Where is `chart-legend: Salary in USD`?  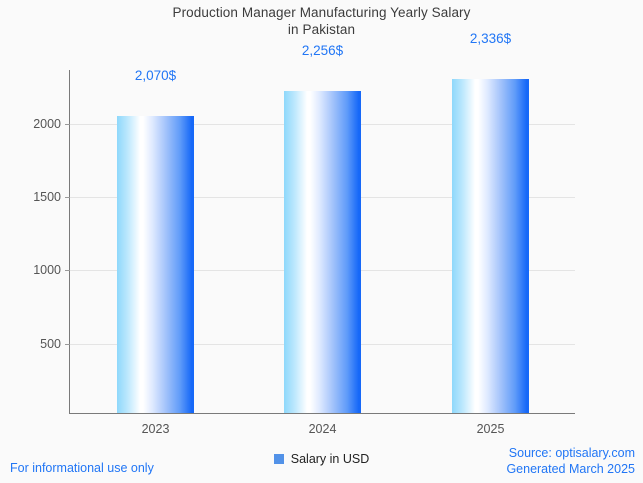 chart-legend: Salary in USD is located at coordinates (321, 459).